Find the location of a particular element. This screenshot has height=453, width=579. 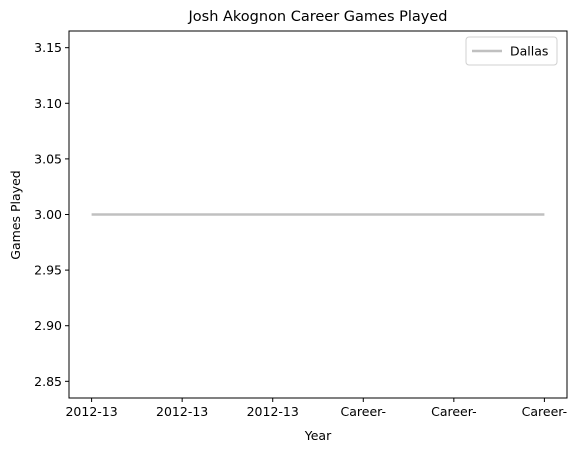

legend: Dallas is located at coordinates (511, 51).